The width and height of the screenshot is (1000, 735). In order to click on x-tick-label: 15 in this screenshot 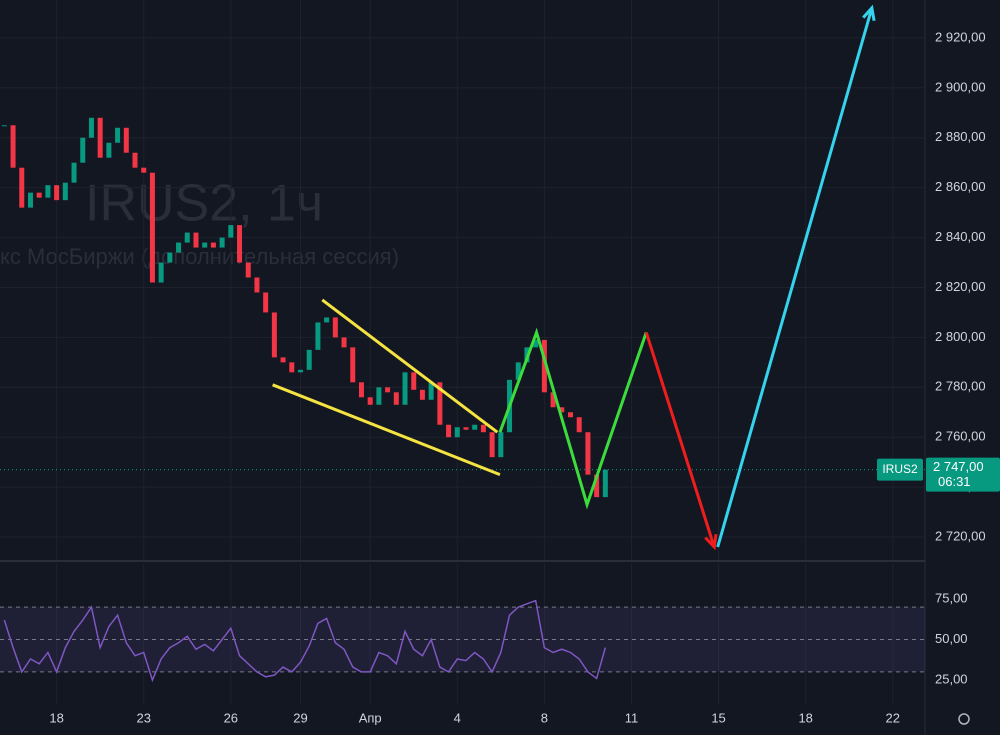, I will do `click(718, 717)`.